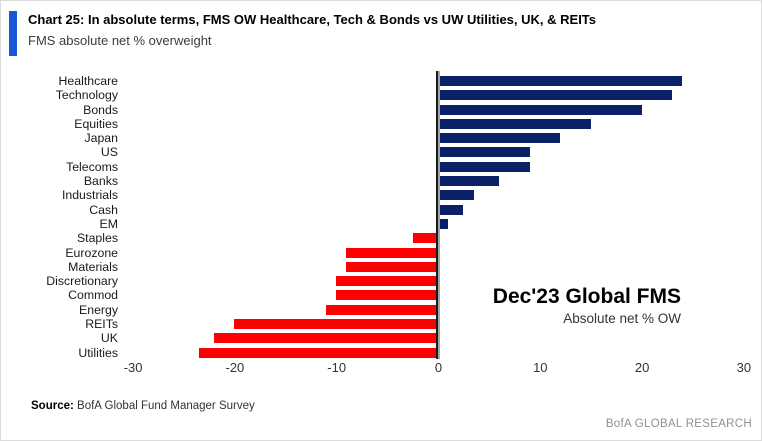 The width and height of the screenshot is (762, 441). I want to click on bar-industrials, so click(457, 195).